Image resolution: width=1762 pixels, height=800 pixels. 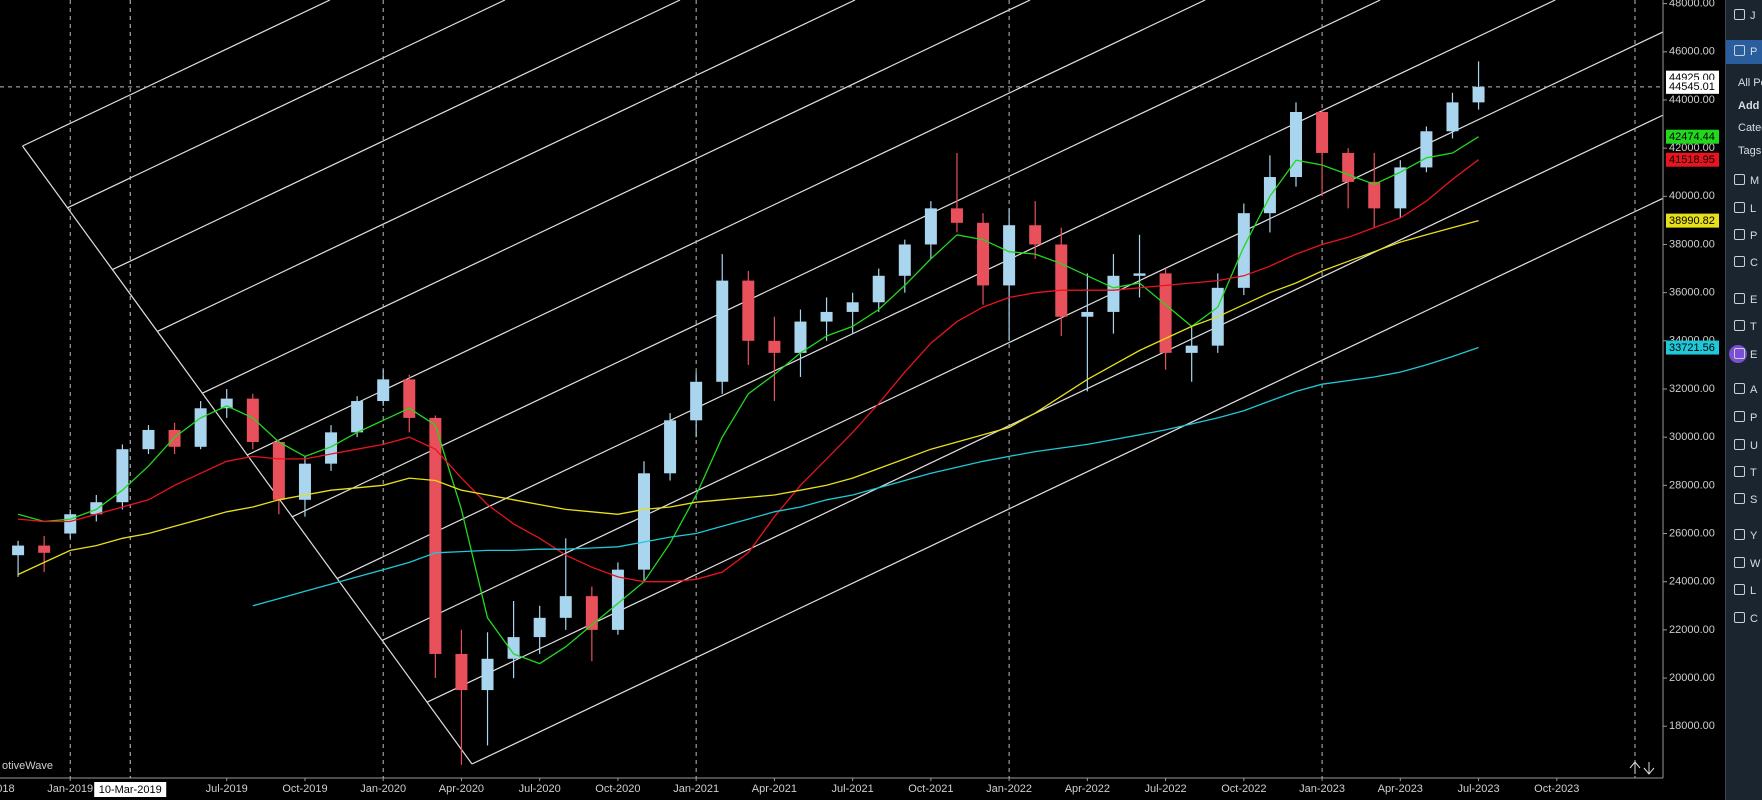 What do you see at coordinates (1750, 128) in the screenshot?
I see `sidebar-item: Categ` at bounding box center [1750, 128].